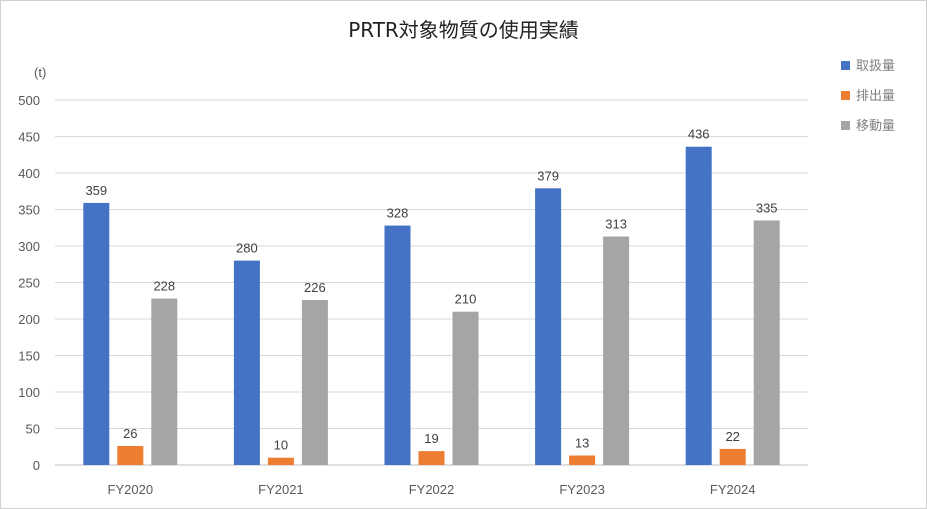  I want to click on data-label: 19, so click(431, 438).